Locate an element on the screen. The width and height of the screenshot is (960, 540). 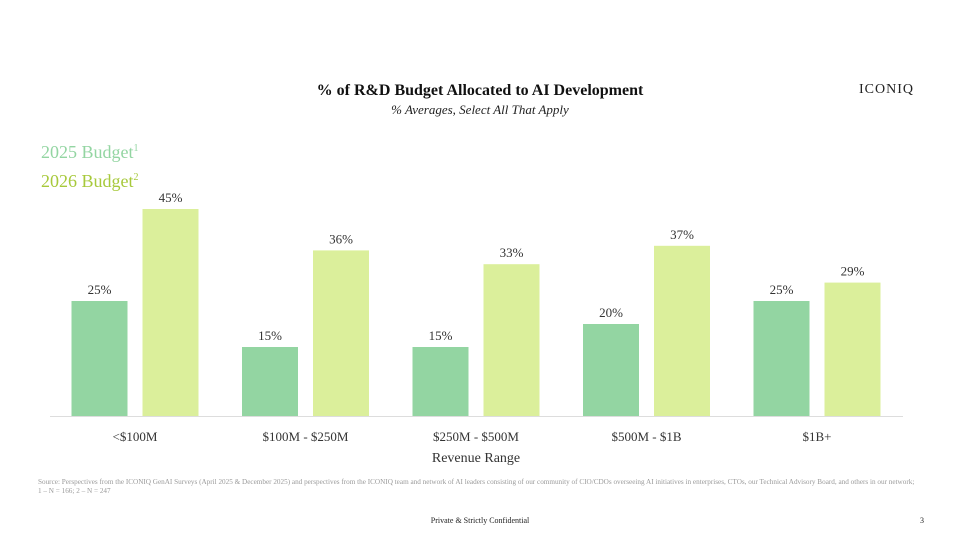
x-tick-label-4: $1B+ is located at coordinates (816, 436).